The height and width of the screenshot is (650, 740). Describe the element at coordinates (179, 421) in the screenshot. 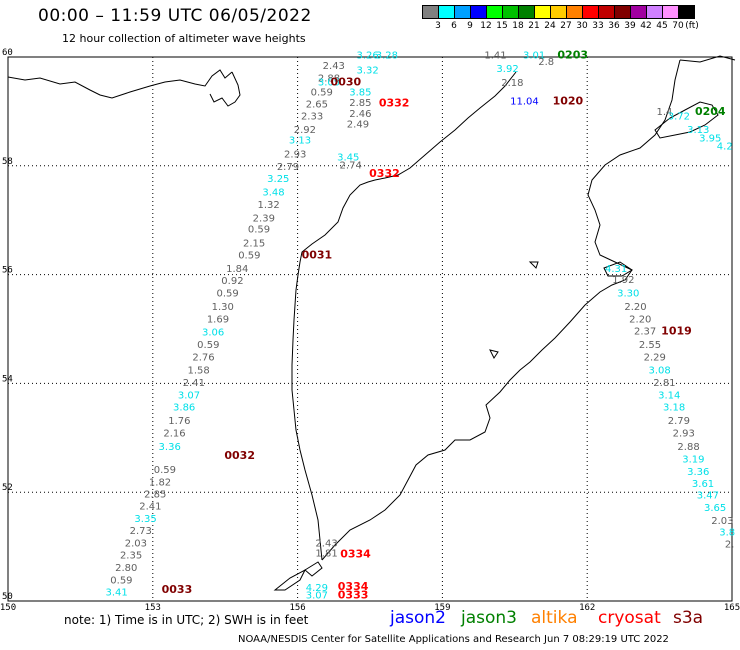

I see `wave-height-value: 1.76` at that location.